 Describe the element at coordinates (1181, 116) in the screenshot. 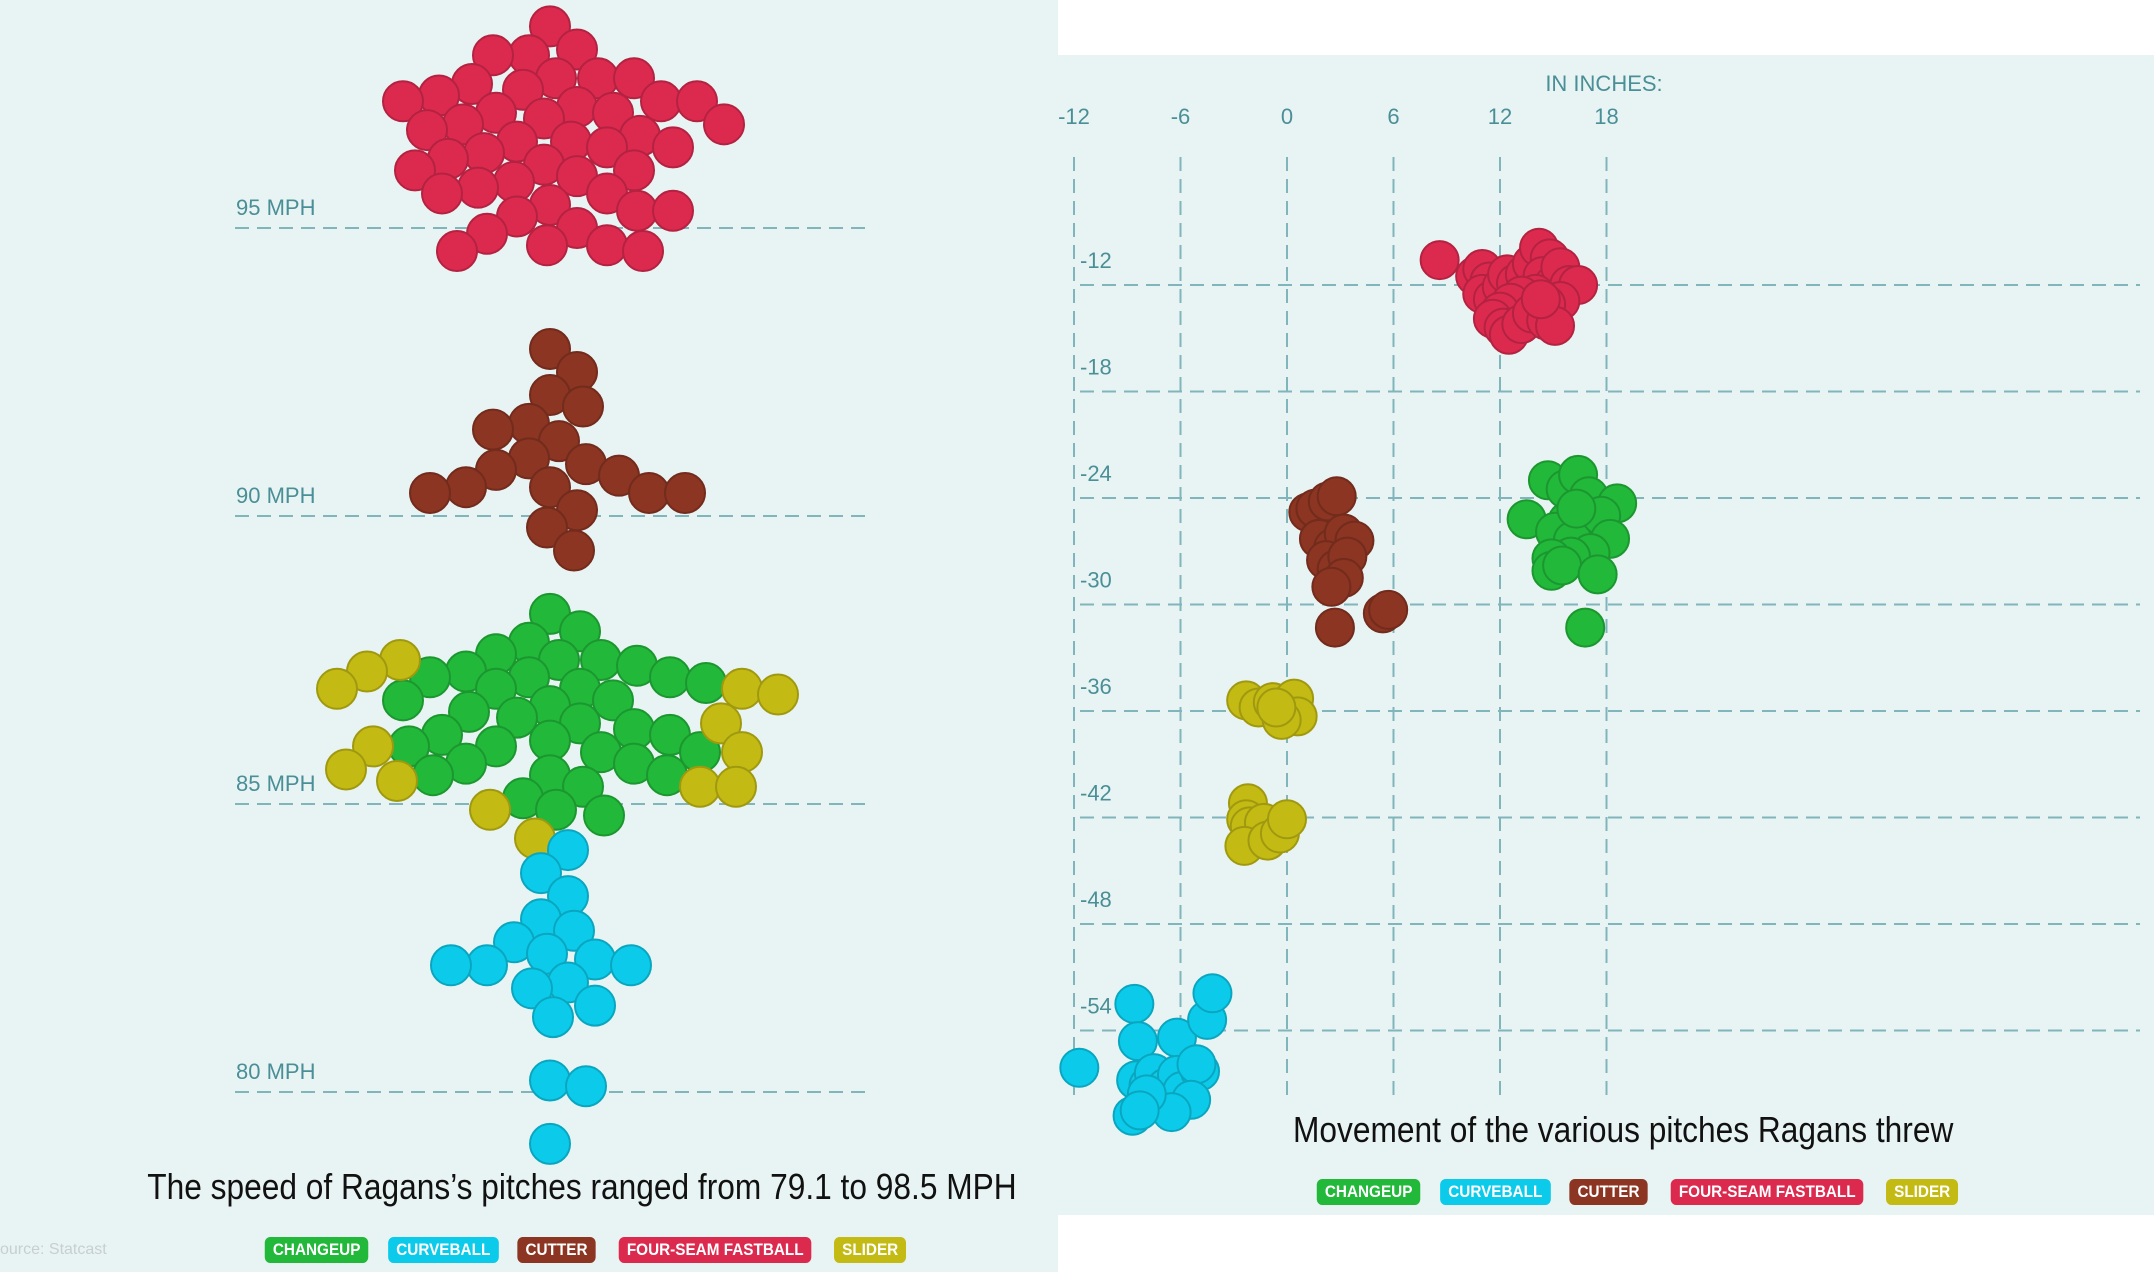

I see `x-tick-label: -6` at that location.